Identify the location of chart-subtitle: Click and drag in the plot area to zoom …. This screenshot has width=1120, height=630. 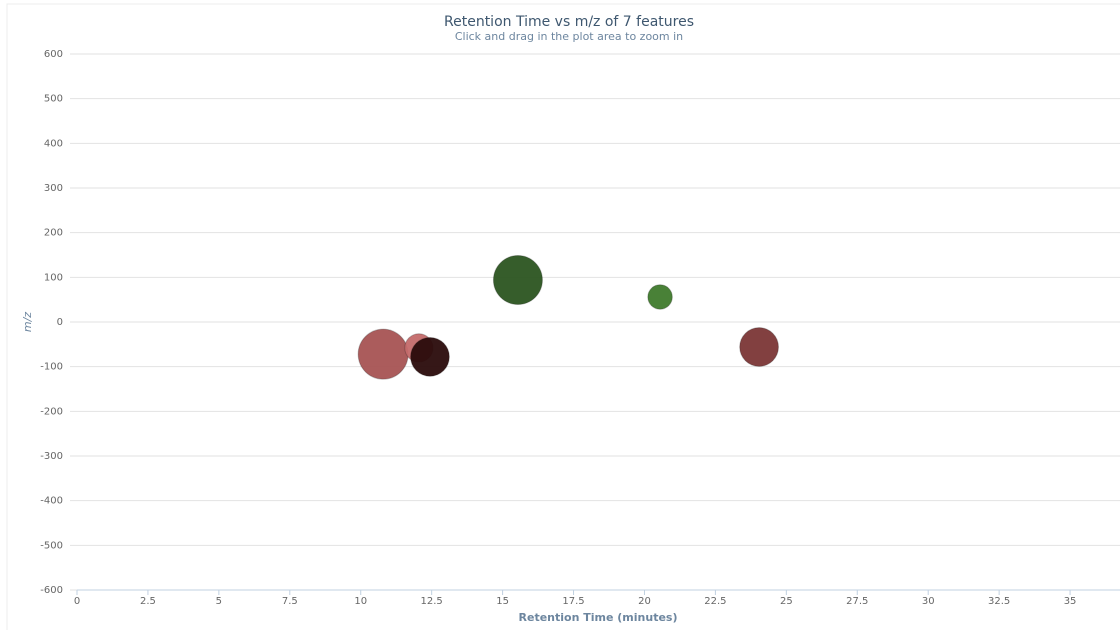
(569, 36).